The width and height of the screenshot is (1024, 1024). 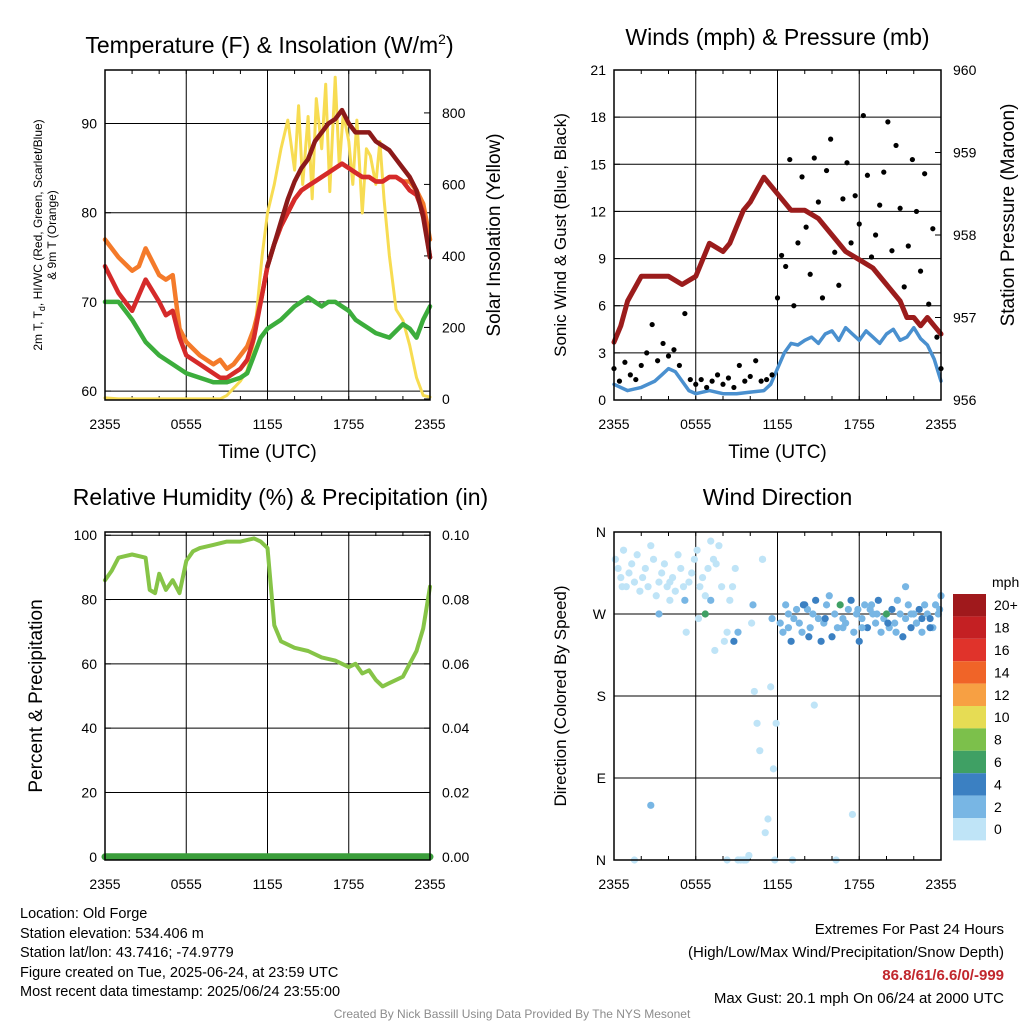 I want to click on plot-border, so click(x=267, y=235).